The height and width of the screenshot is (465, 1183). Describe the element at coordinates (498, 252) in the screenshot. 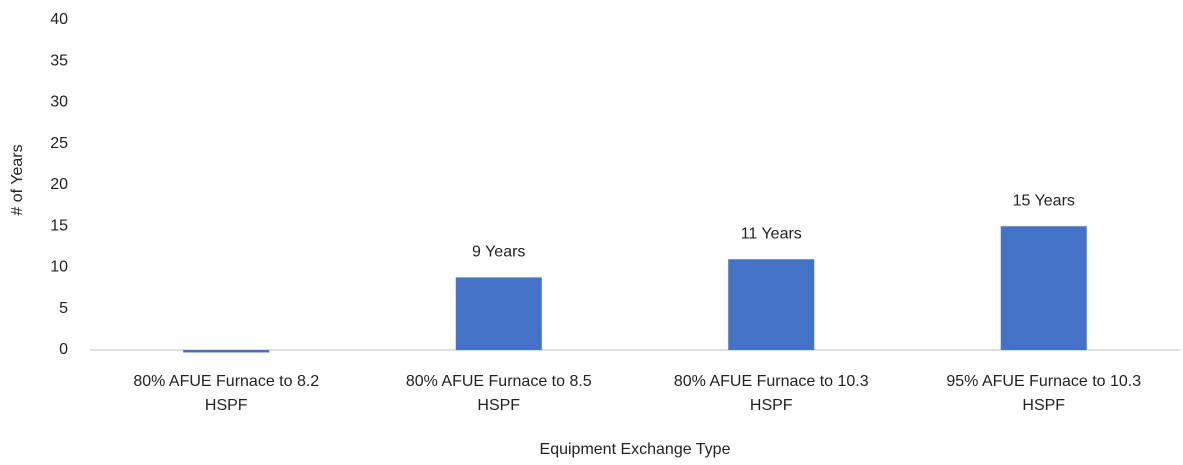

I see `data-label: 9 Years` at that location.